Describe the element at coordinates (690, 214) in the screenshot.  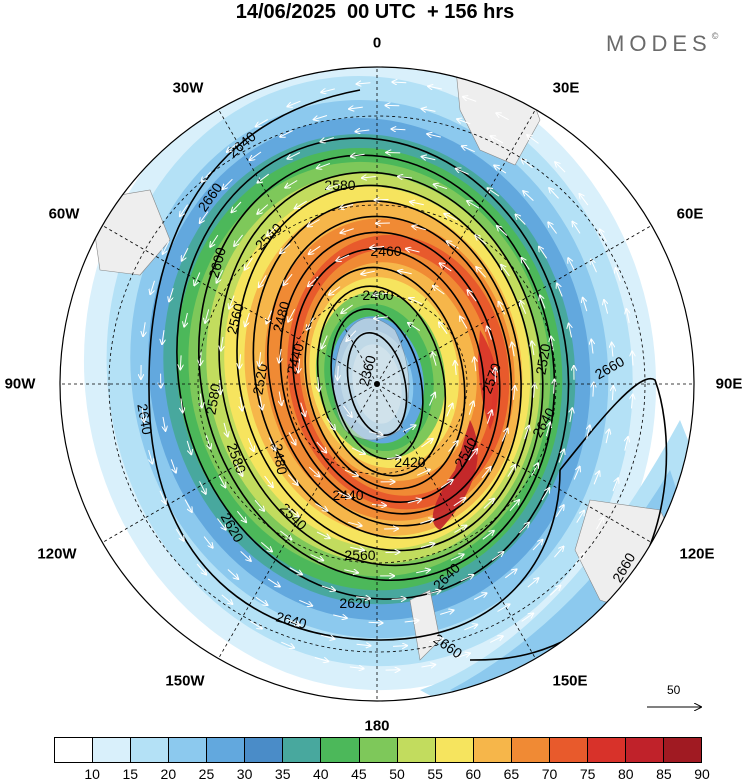
I see `longitude-label: 60E` at that location.